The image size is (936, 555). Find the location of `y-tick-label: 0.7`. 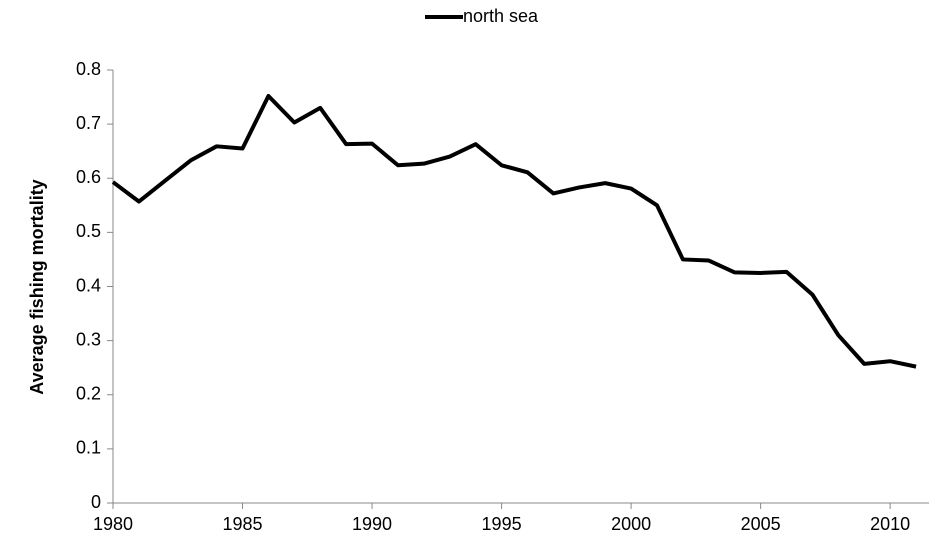

y-tick-label: 0.7 is located at coordinates (88, 123).